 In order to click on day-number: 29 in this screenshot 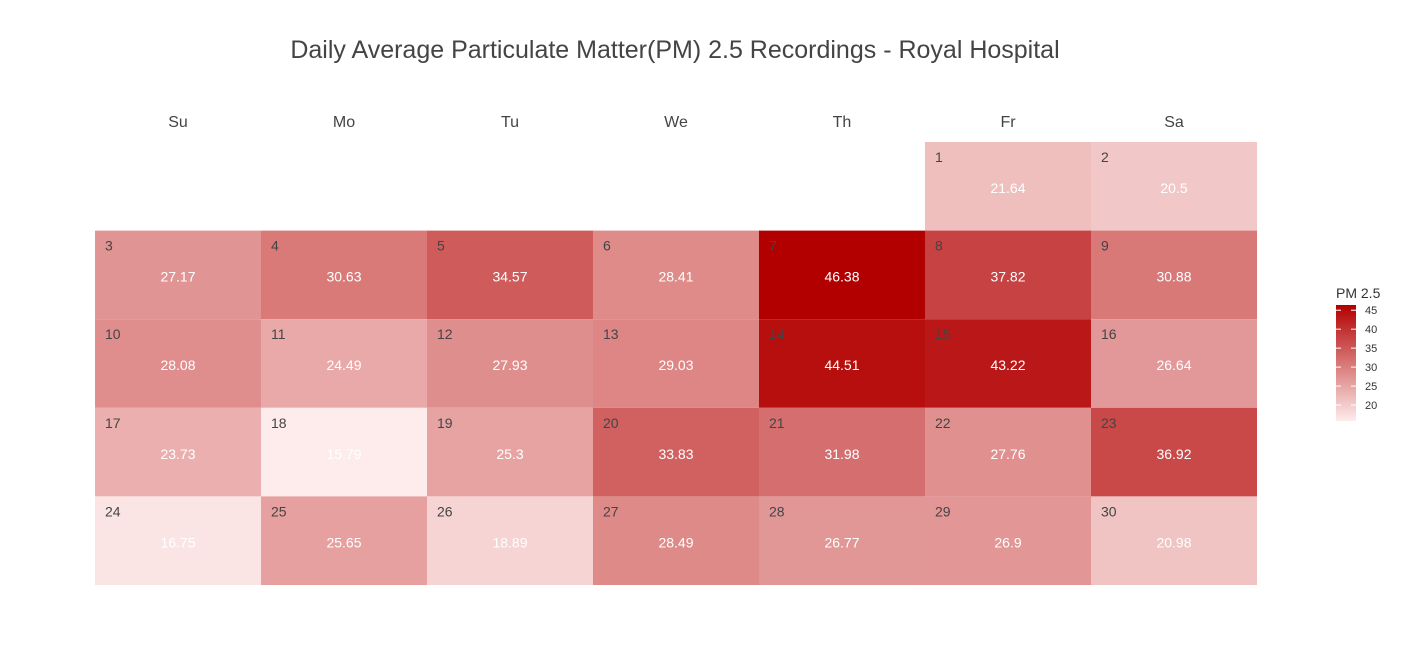, I will do `click(943, 511)`.